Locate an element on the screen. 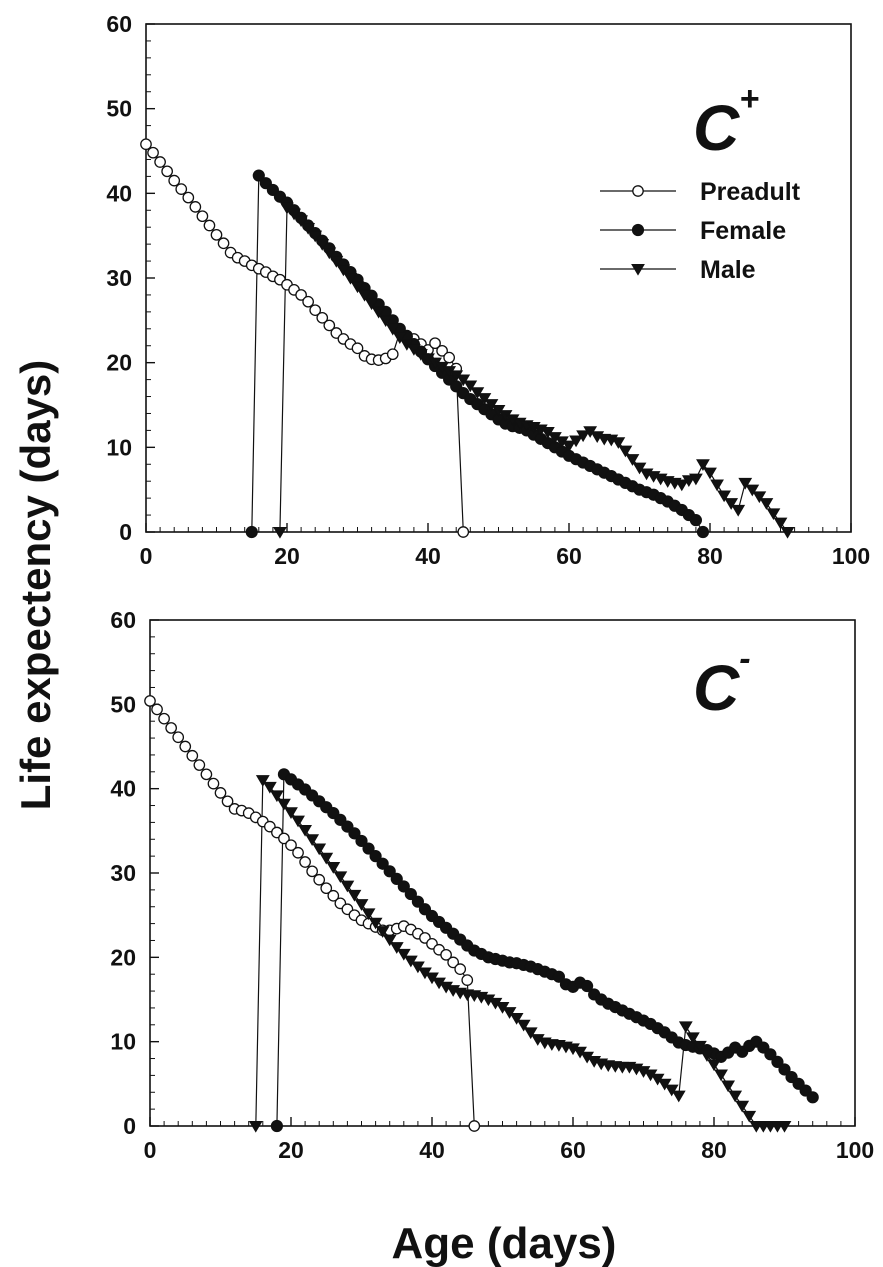 This screenshot has height=1267, width=883. x-tick-label: 20 is located at coordinates (291, 1150).